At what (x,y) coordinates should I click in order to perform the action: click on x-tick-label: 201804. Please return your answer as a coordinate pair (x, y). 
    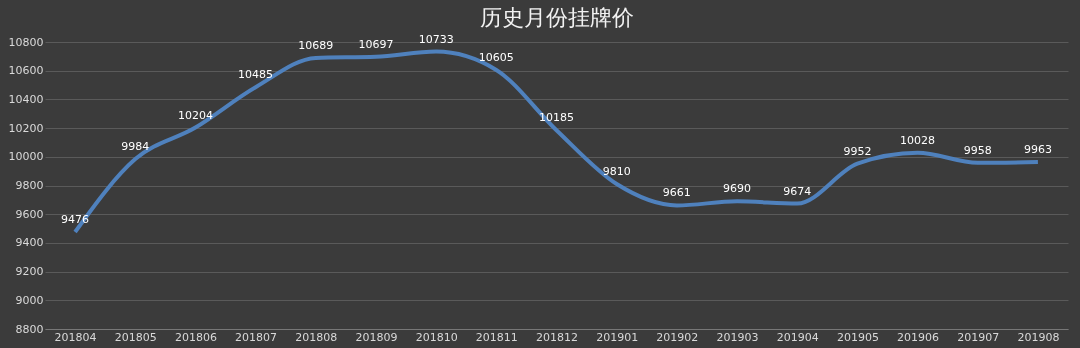
    Looking at the image, I should click on (75, 337).